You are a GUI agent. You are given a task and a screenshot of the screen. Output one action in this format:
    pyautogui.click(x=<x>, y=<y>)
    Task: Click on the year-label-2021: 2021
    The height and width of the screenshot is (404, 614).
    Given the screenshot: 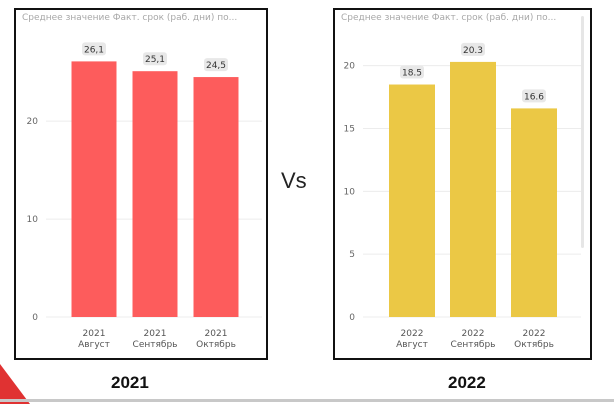 What is the action you would take?
    pyautogui.click(x=130, y=382)
    